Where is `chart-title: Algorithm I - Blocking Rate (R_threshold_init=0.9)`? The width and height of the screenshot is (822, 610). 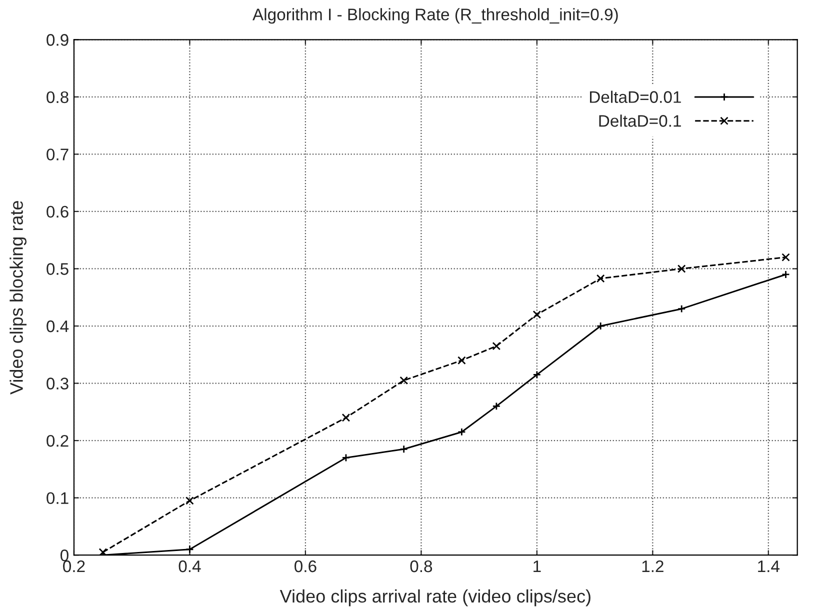
chart-title: Algorithm I - Blocking Rate (R_threshold_init=0.9) is located at coordinates (435, 16).